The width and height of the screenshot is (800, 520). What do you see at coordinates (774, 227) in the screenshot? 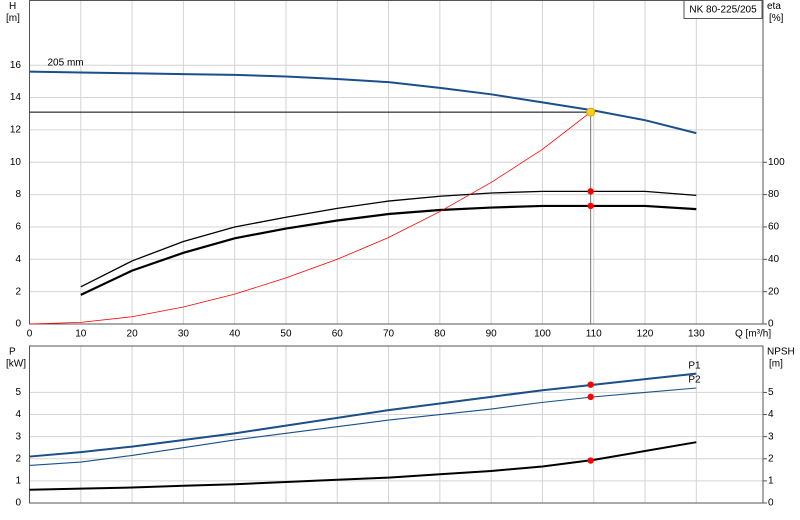
I see `y2-tick-label: 60` at bounding box center [774, 227].